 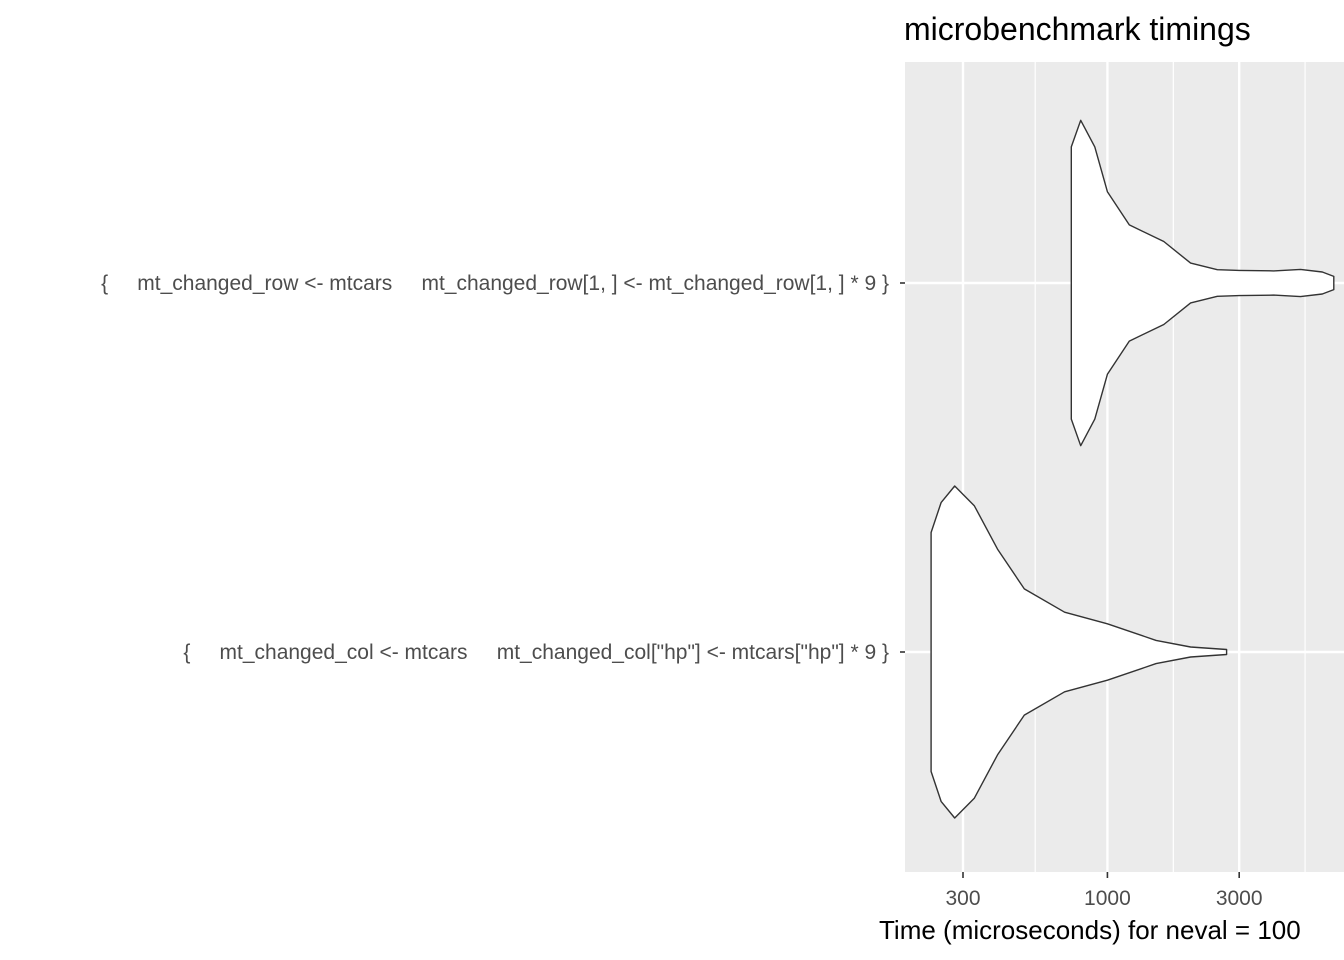 I want to click on x-tick-label-0: 300, so click(x=962, y=898).